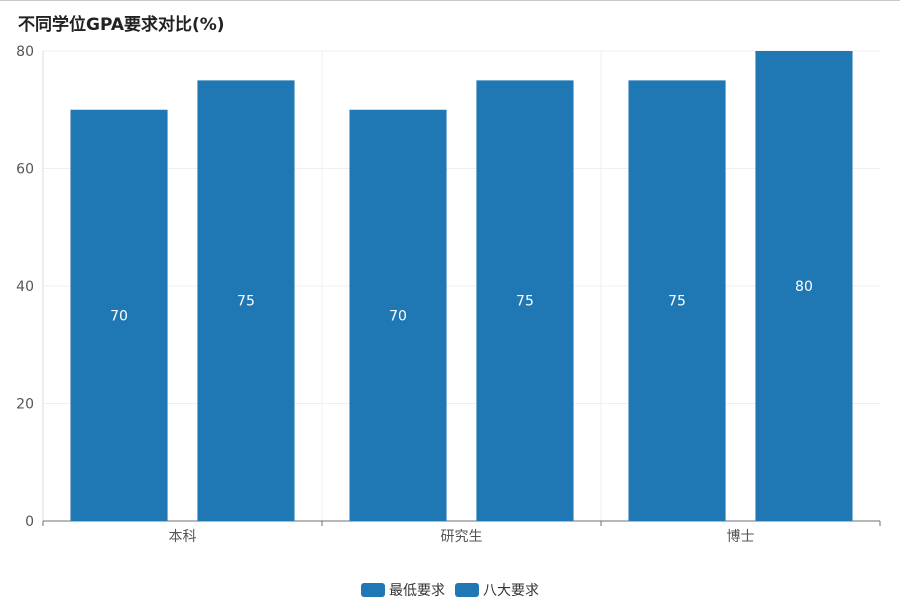 The image size is (900, 605). Describe the element at coordinates (450, 0) in the screenshot. I see `top-border` at that location.